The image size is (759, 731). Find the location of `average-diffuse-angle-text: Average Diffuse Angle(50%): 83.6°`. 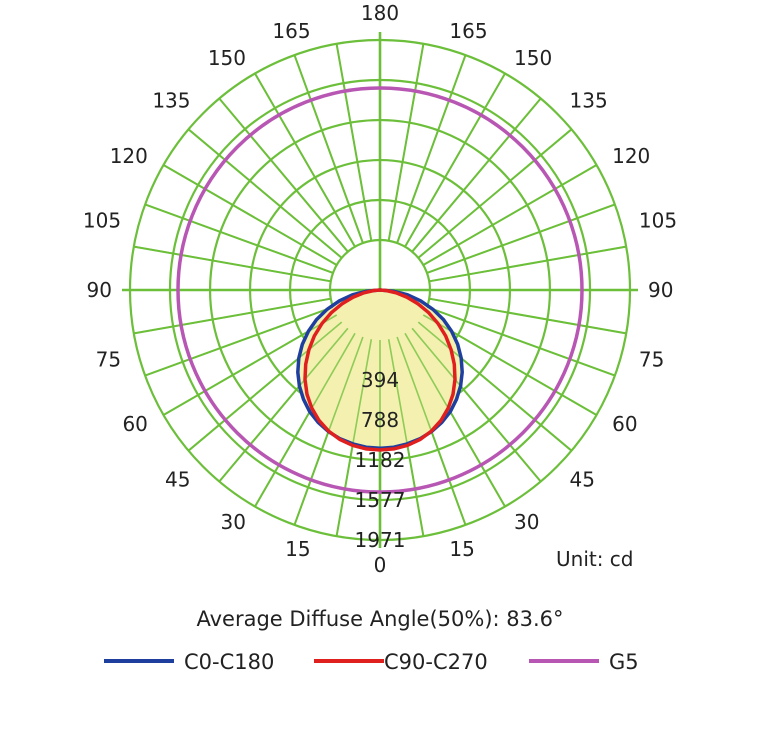

average-diffuse-angle-text: Average Diffuse Angle(50%): 83.6° is located at coordinates (379, 619).